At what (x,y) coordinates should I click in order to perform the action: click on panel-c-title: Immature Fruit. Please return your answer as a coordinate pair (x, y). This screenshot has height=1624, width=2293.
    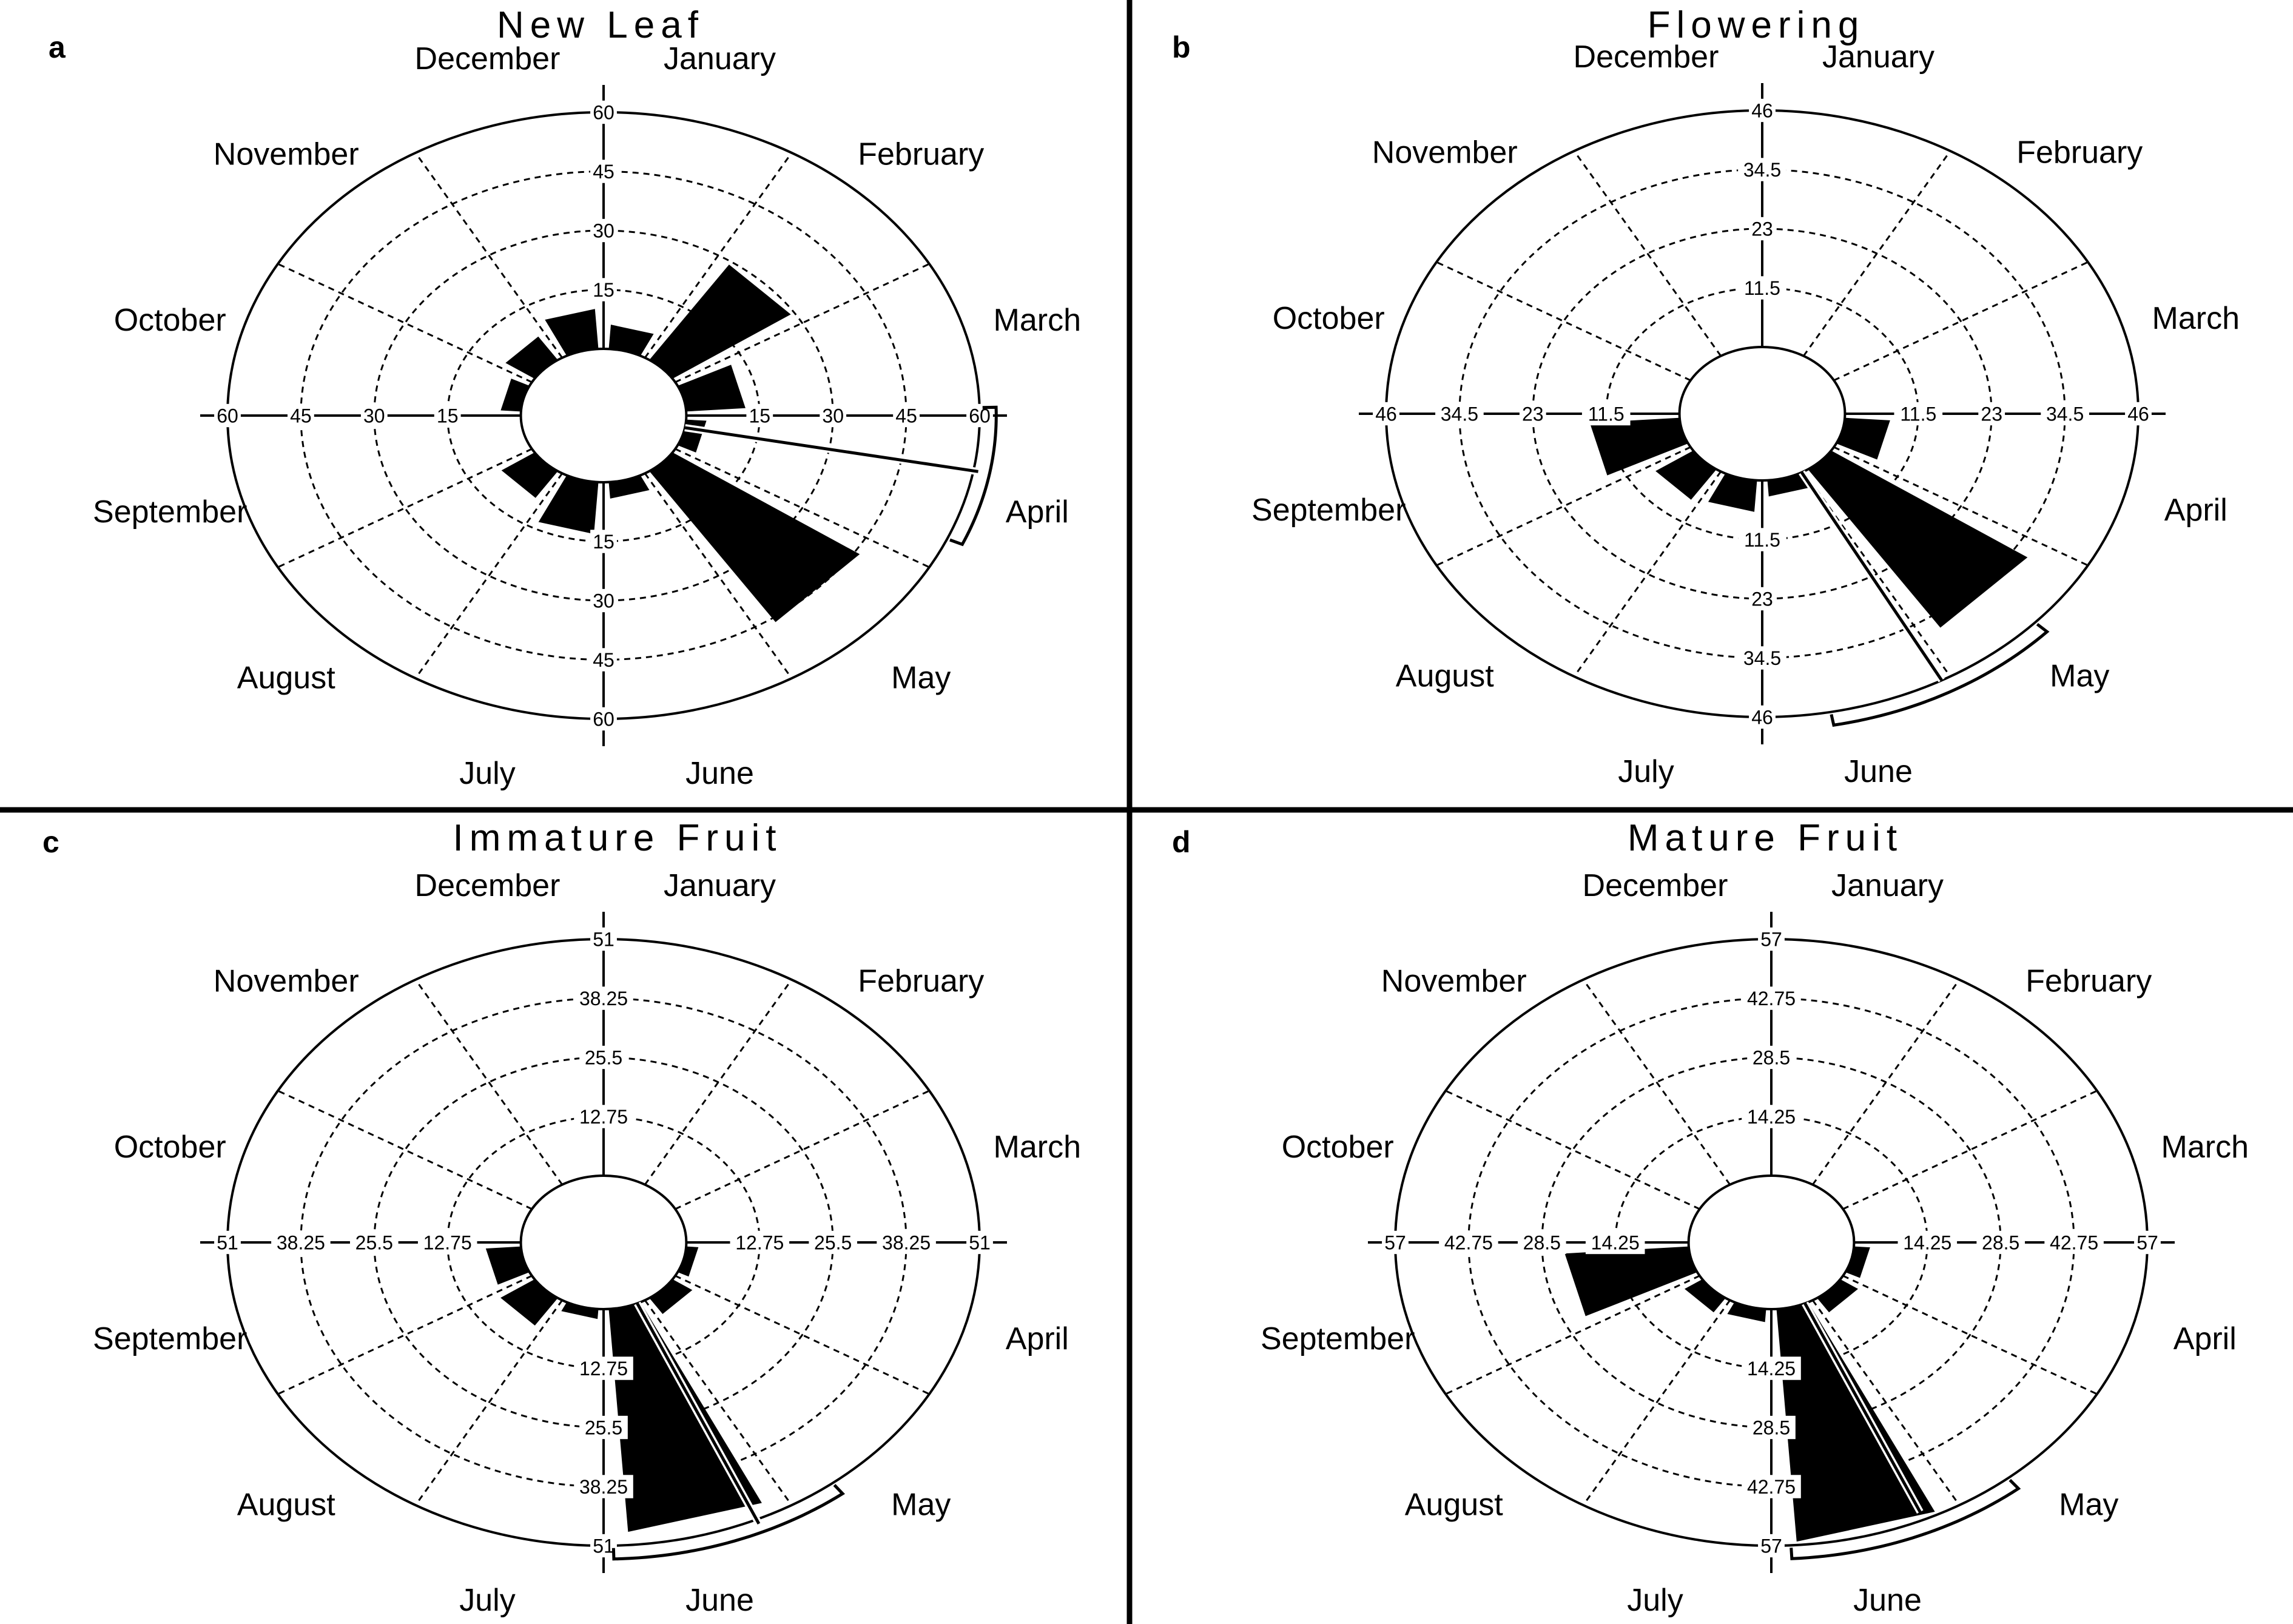
    Looking at the image, I should click on (617, 838).